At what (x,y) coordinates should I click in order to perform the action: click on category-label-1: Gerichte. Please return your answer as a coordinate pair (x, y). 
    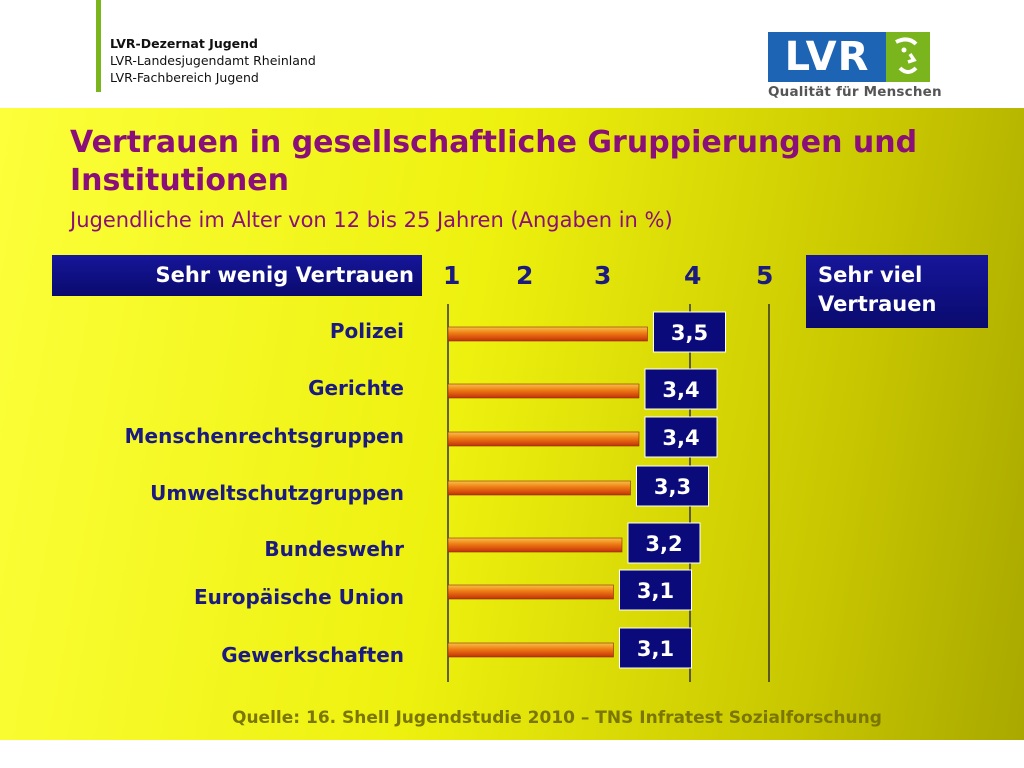
    Looking at the image, I should click on (356, 388).